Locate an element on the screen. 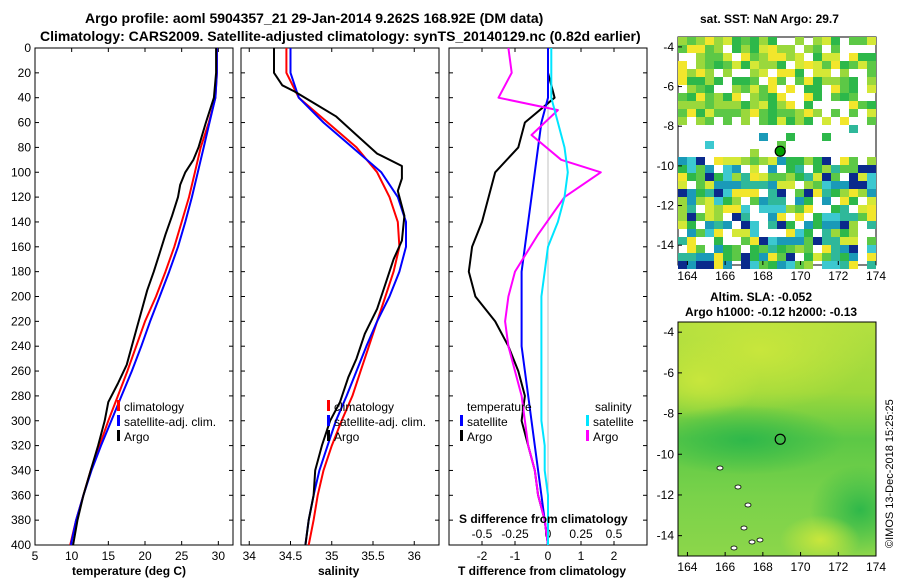  y-tick-label: 160 is located at coordinates (21, 247).